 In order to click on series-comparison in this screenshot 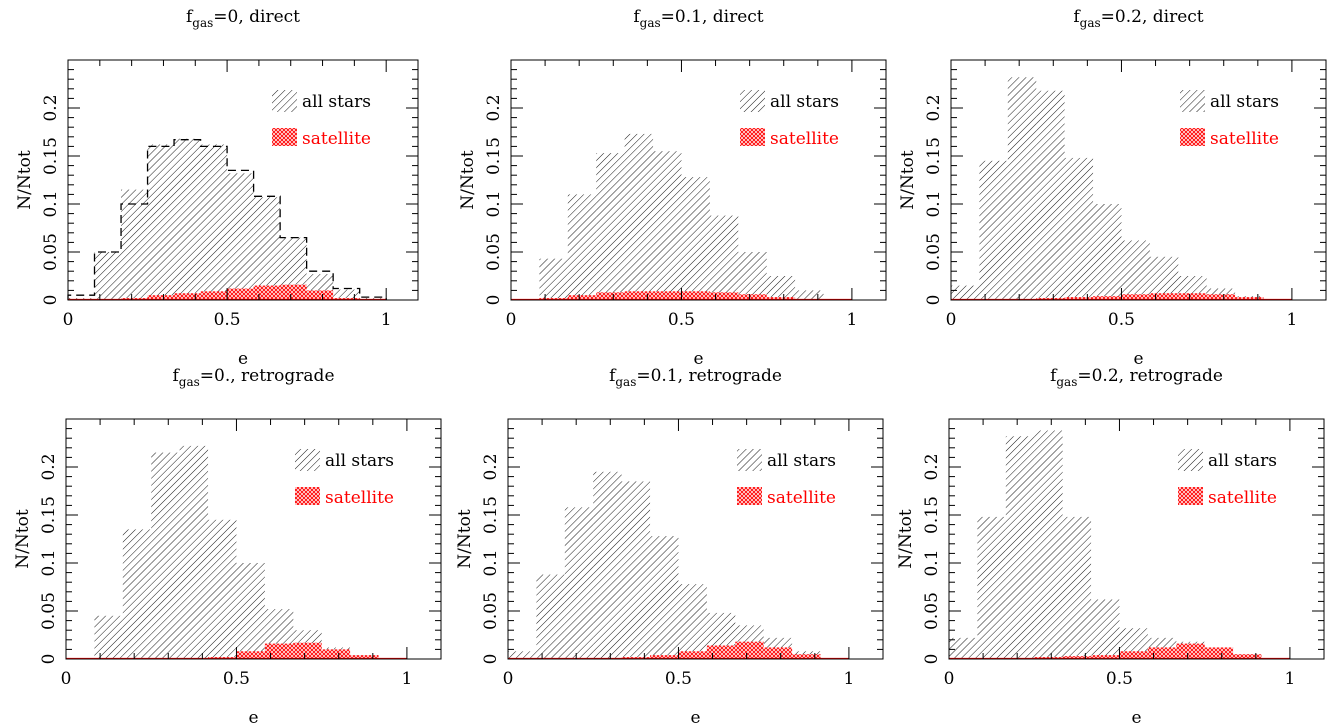, I will do `click(227, 219)`.